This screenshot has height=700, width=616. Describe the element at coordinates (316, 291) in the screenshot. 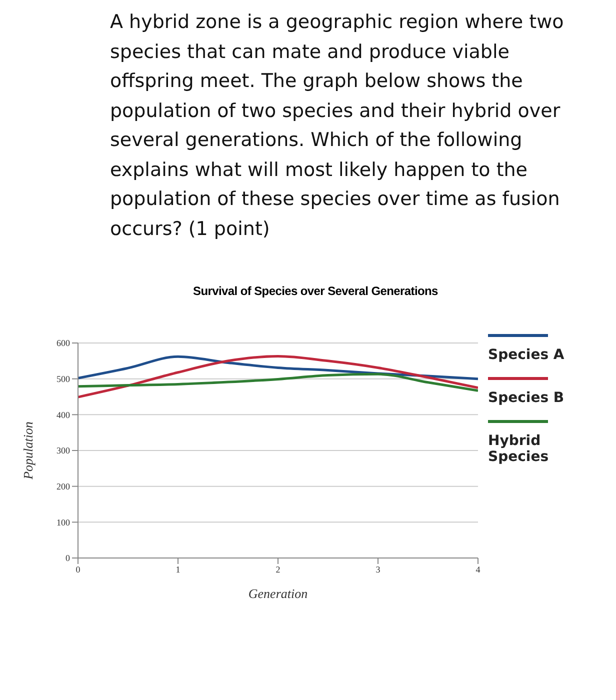

I see `chart-title: Survival of Species over Several Generations` at that location.